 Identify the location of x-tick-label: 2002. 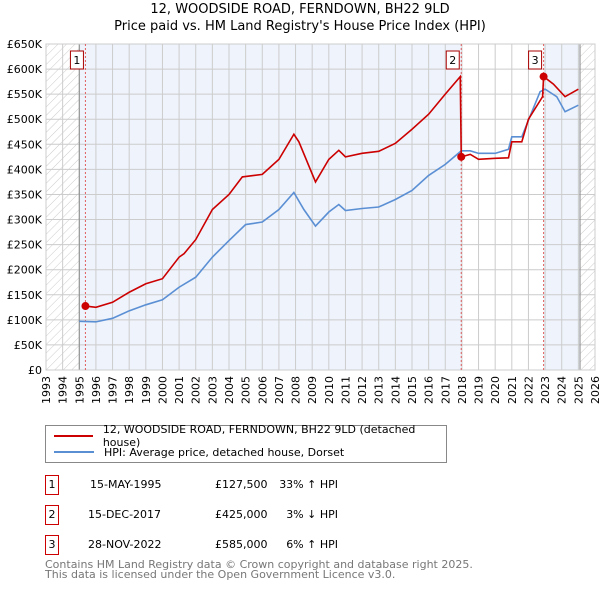
(196, 390).